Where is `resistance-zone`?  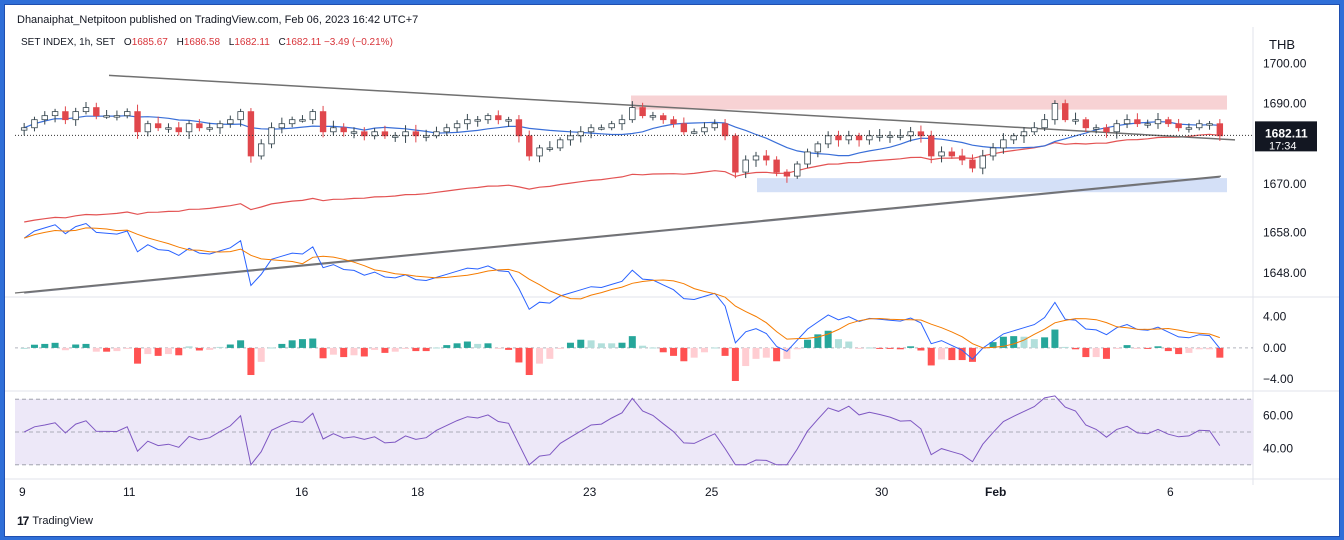
resistance-zone is located at coordinates (929, 102).